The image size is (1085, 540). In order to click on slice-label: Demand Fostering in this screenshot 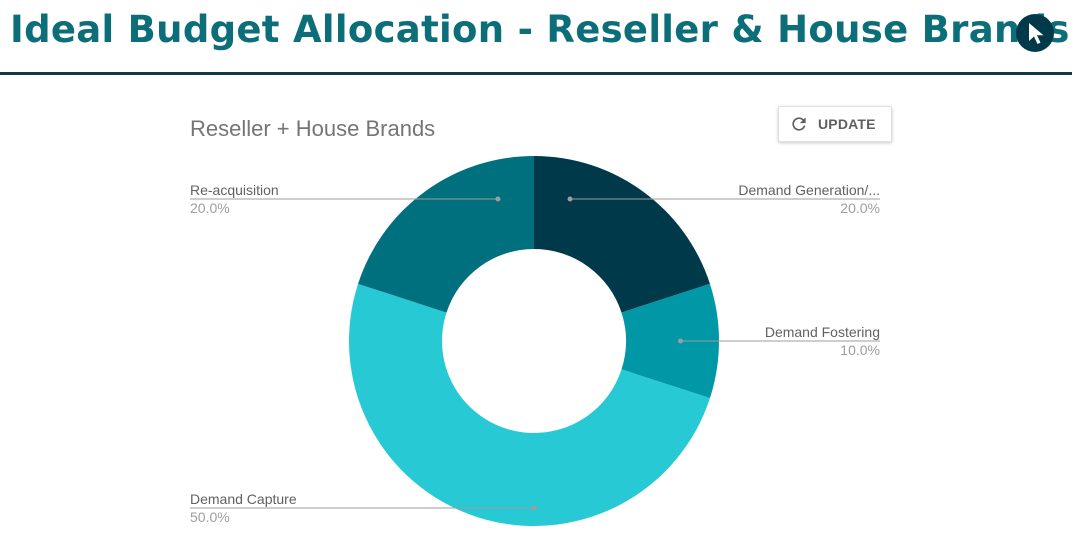, I will do `click(822, 332)`.